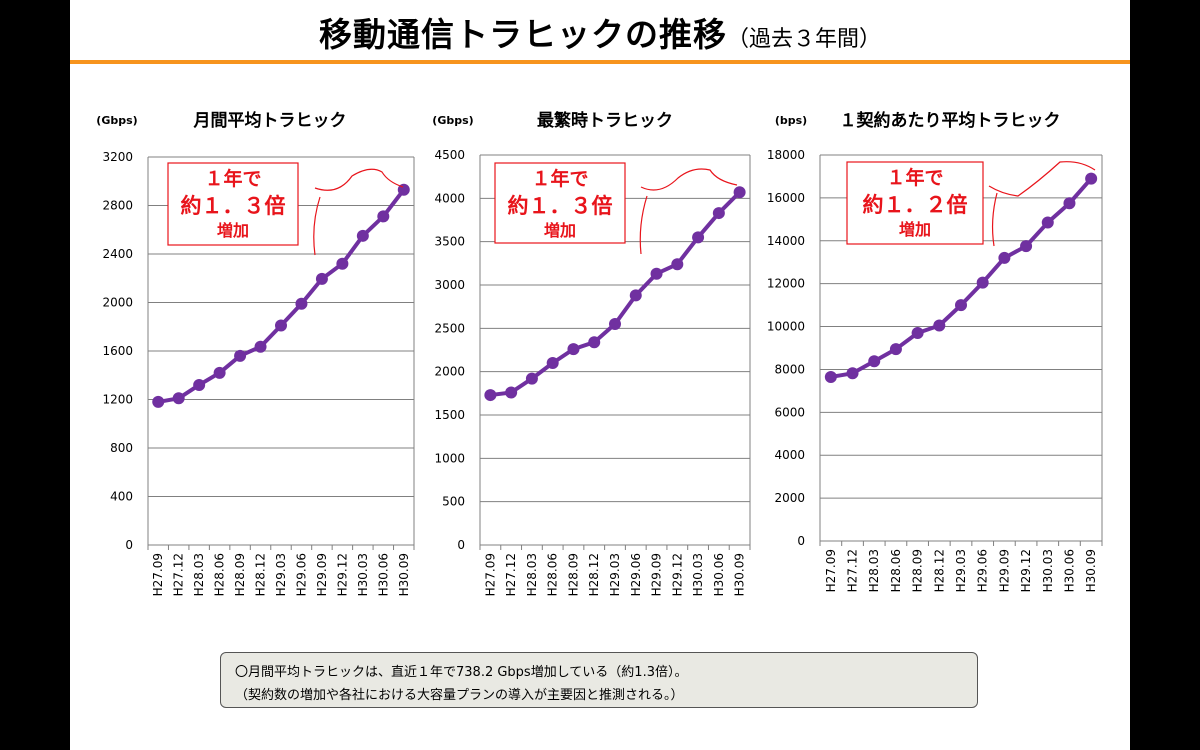 The height and width of the screenshot is (750, 1200). Describe the element at coordinates (874, 570) in the screenshot. I see `chart-3-x-tick-label: H28.03` at that location.